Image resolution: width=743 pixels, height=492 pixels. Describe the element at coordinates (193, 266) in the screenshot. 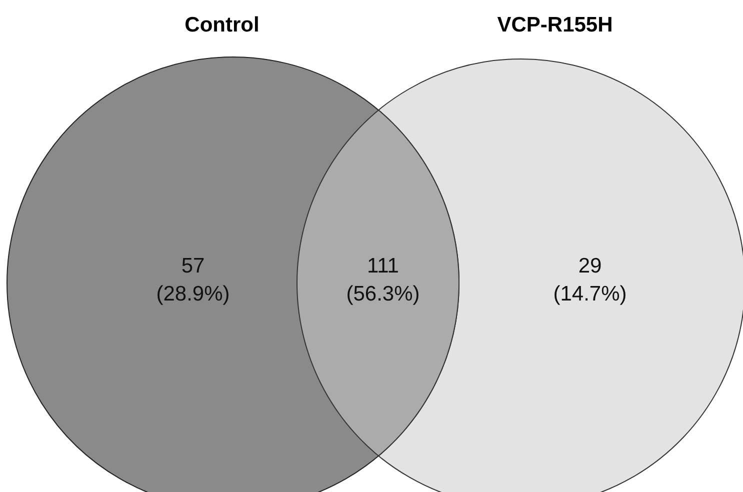

I see `data-label: 57` at that location.